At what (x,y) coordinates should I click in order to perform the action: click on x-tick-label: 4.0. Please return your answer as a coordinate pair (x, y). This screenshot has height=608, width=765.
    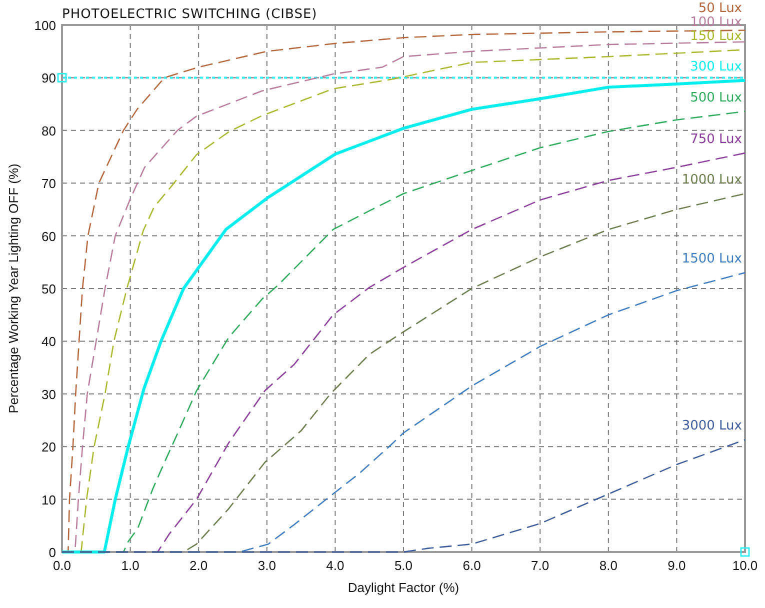
    Looking at the image, I should click on (335, 565).